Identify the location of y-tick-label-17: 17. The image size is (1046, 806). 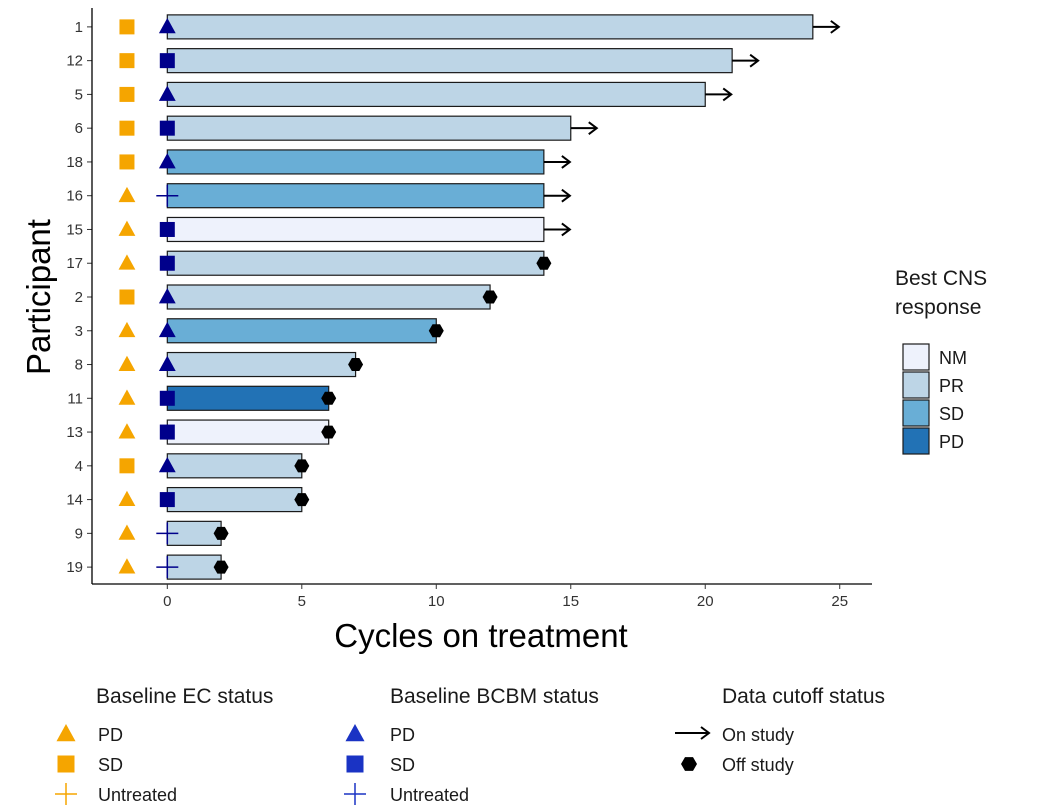
(74, 263).